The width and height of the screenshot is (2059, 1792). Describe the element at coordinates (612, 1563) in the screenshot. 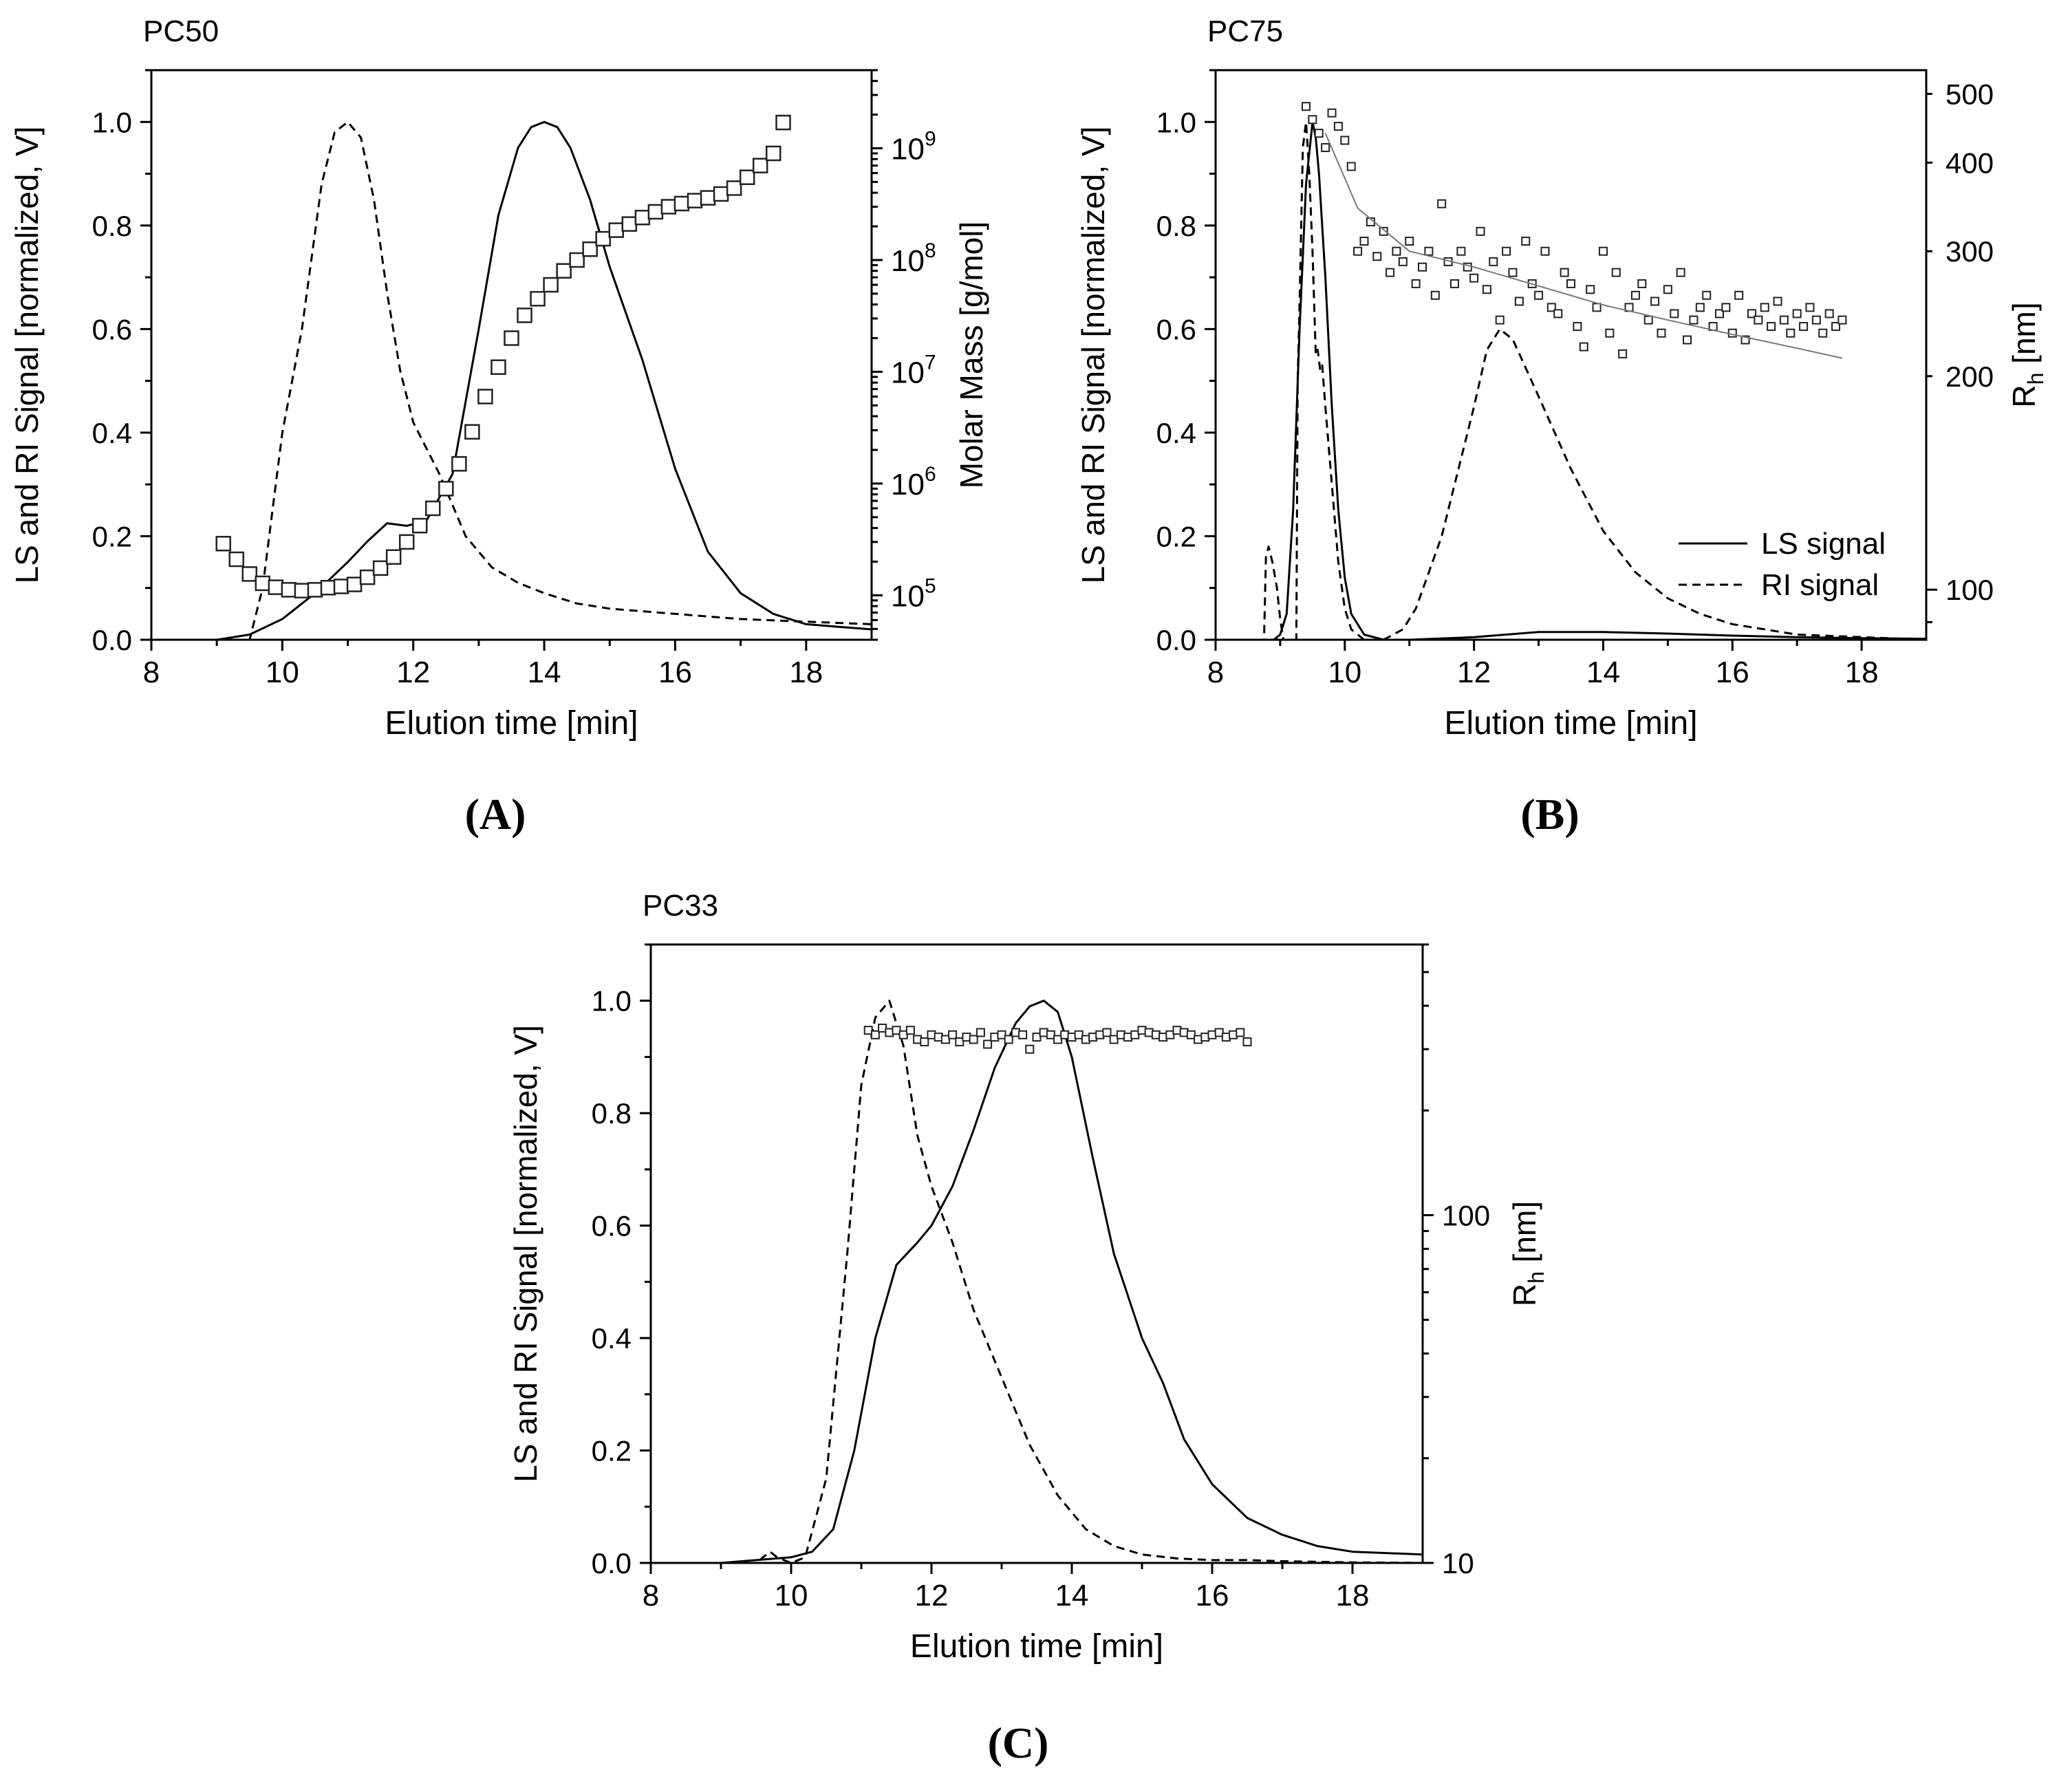

I see `y-tick-label: 0.0` at that location.